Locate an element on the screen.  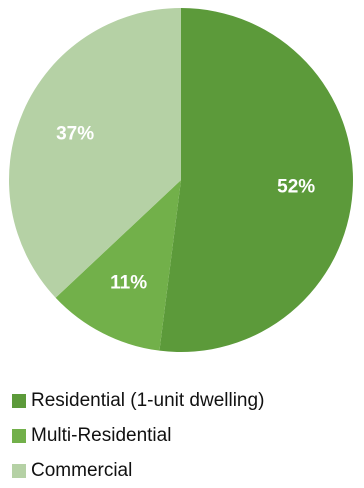
data-label-commercial: 37% is located at coordinates (75, 134).